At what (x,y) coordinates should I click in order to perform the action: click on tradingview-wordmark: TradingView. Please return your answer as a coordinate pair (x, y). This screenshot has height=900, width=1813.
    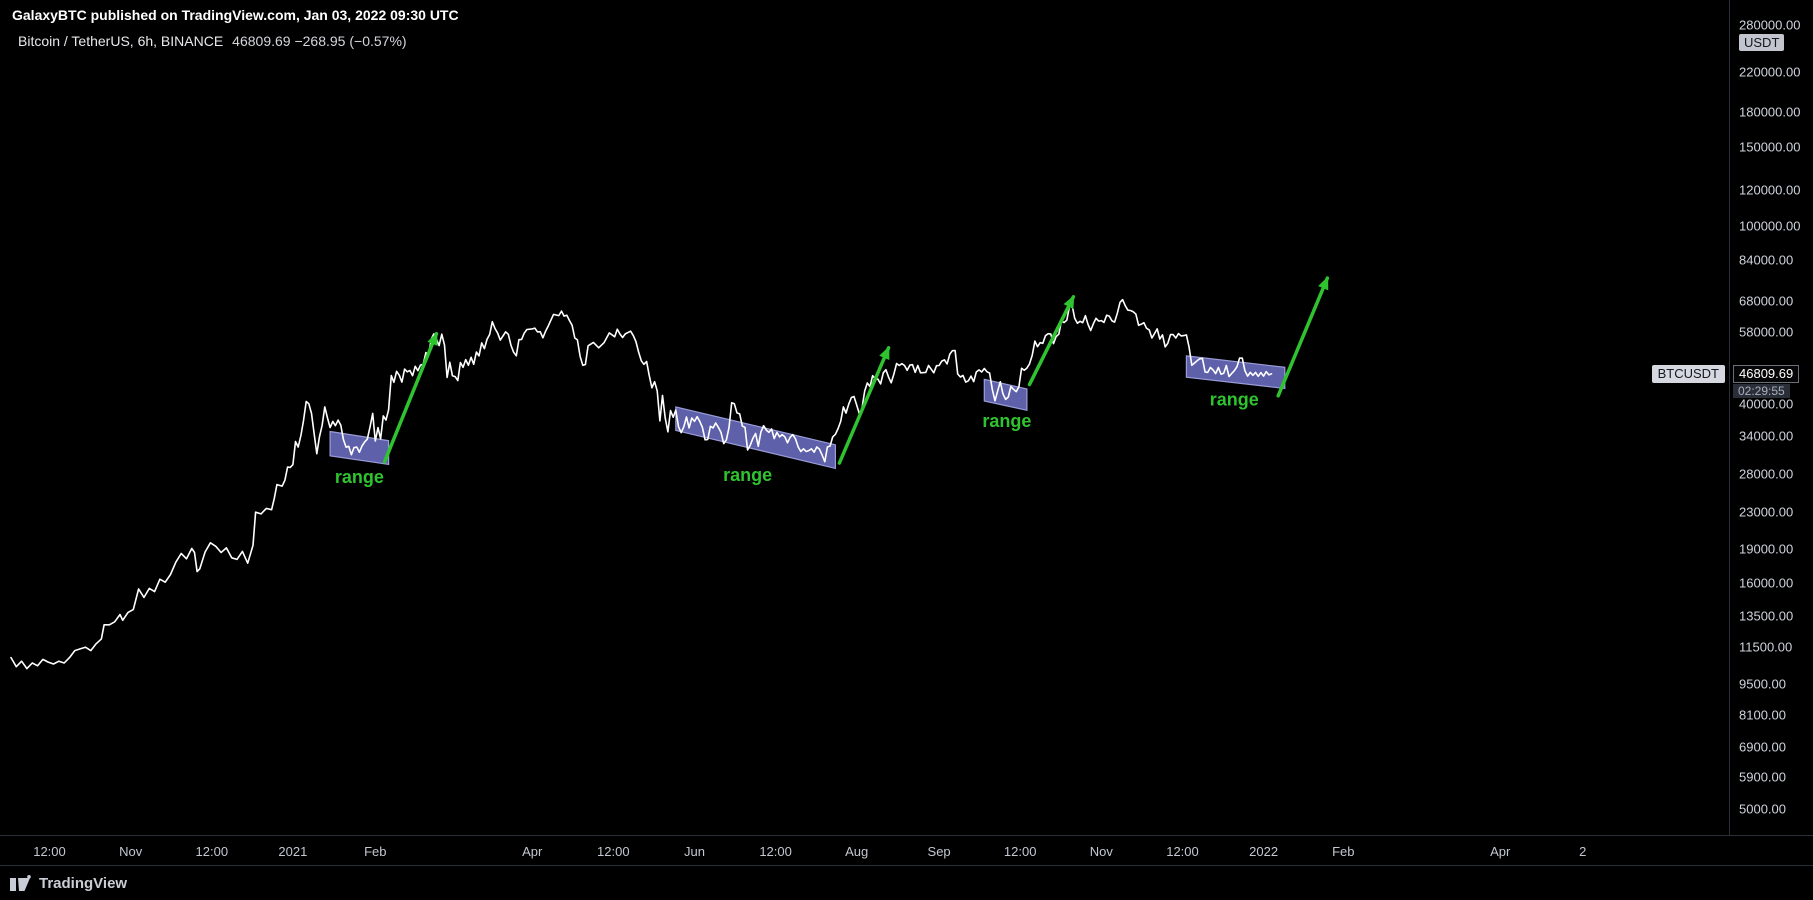
    Looking at the image, I should click on (83, 883).